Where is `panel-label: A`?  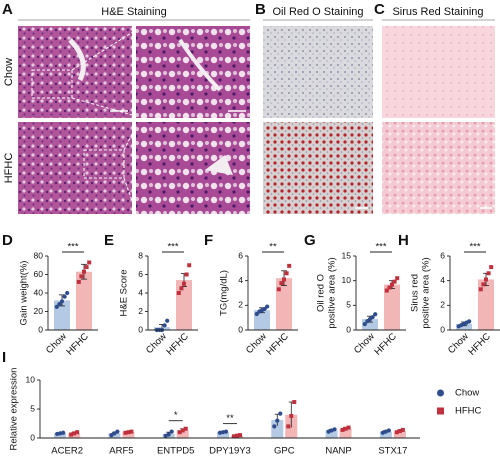
panel-label: A is located at coordinates (7, 9).